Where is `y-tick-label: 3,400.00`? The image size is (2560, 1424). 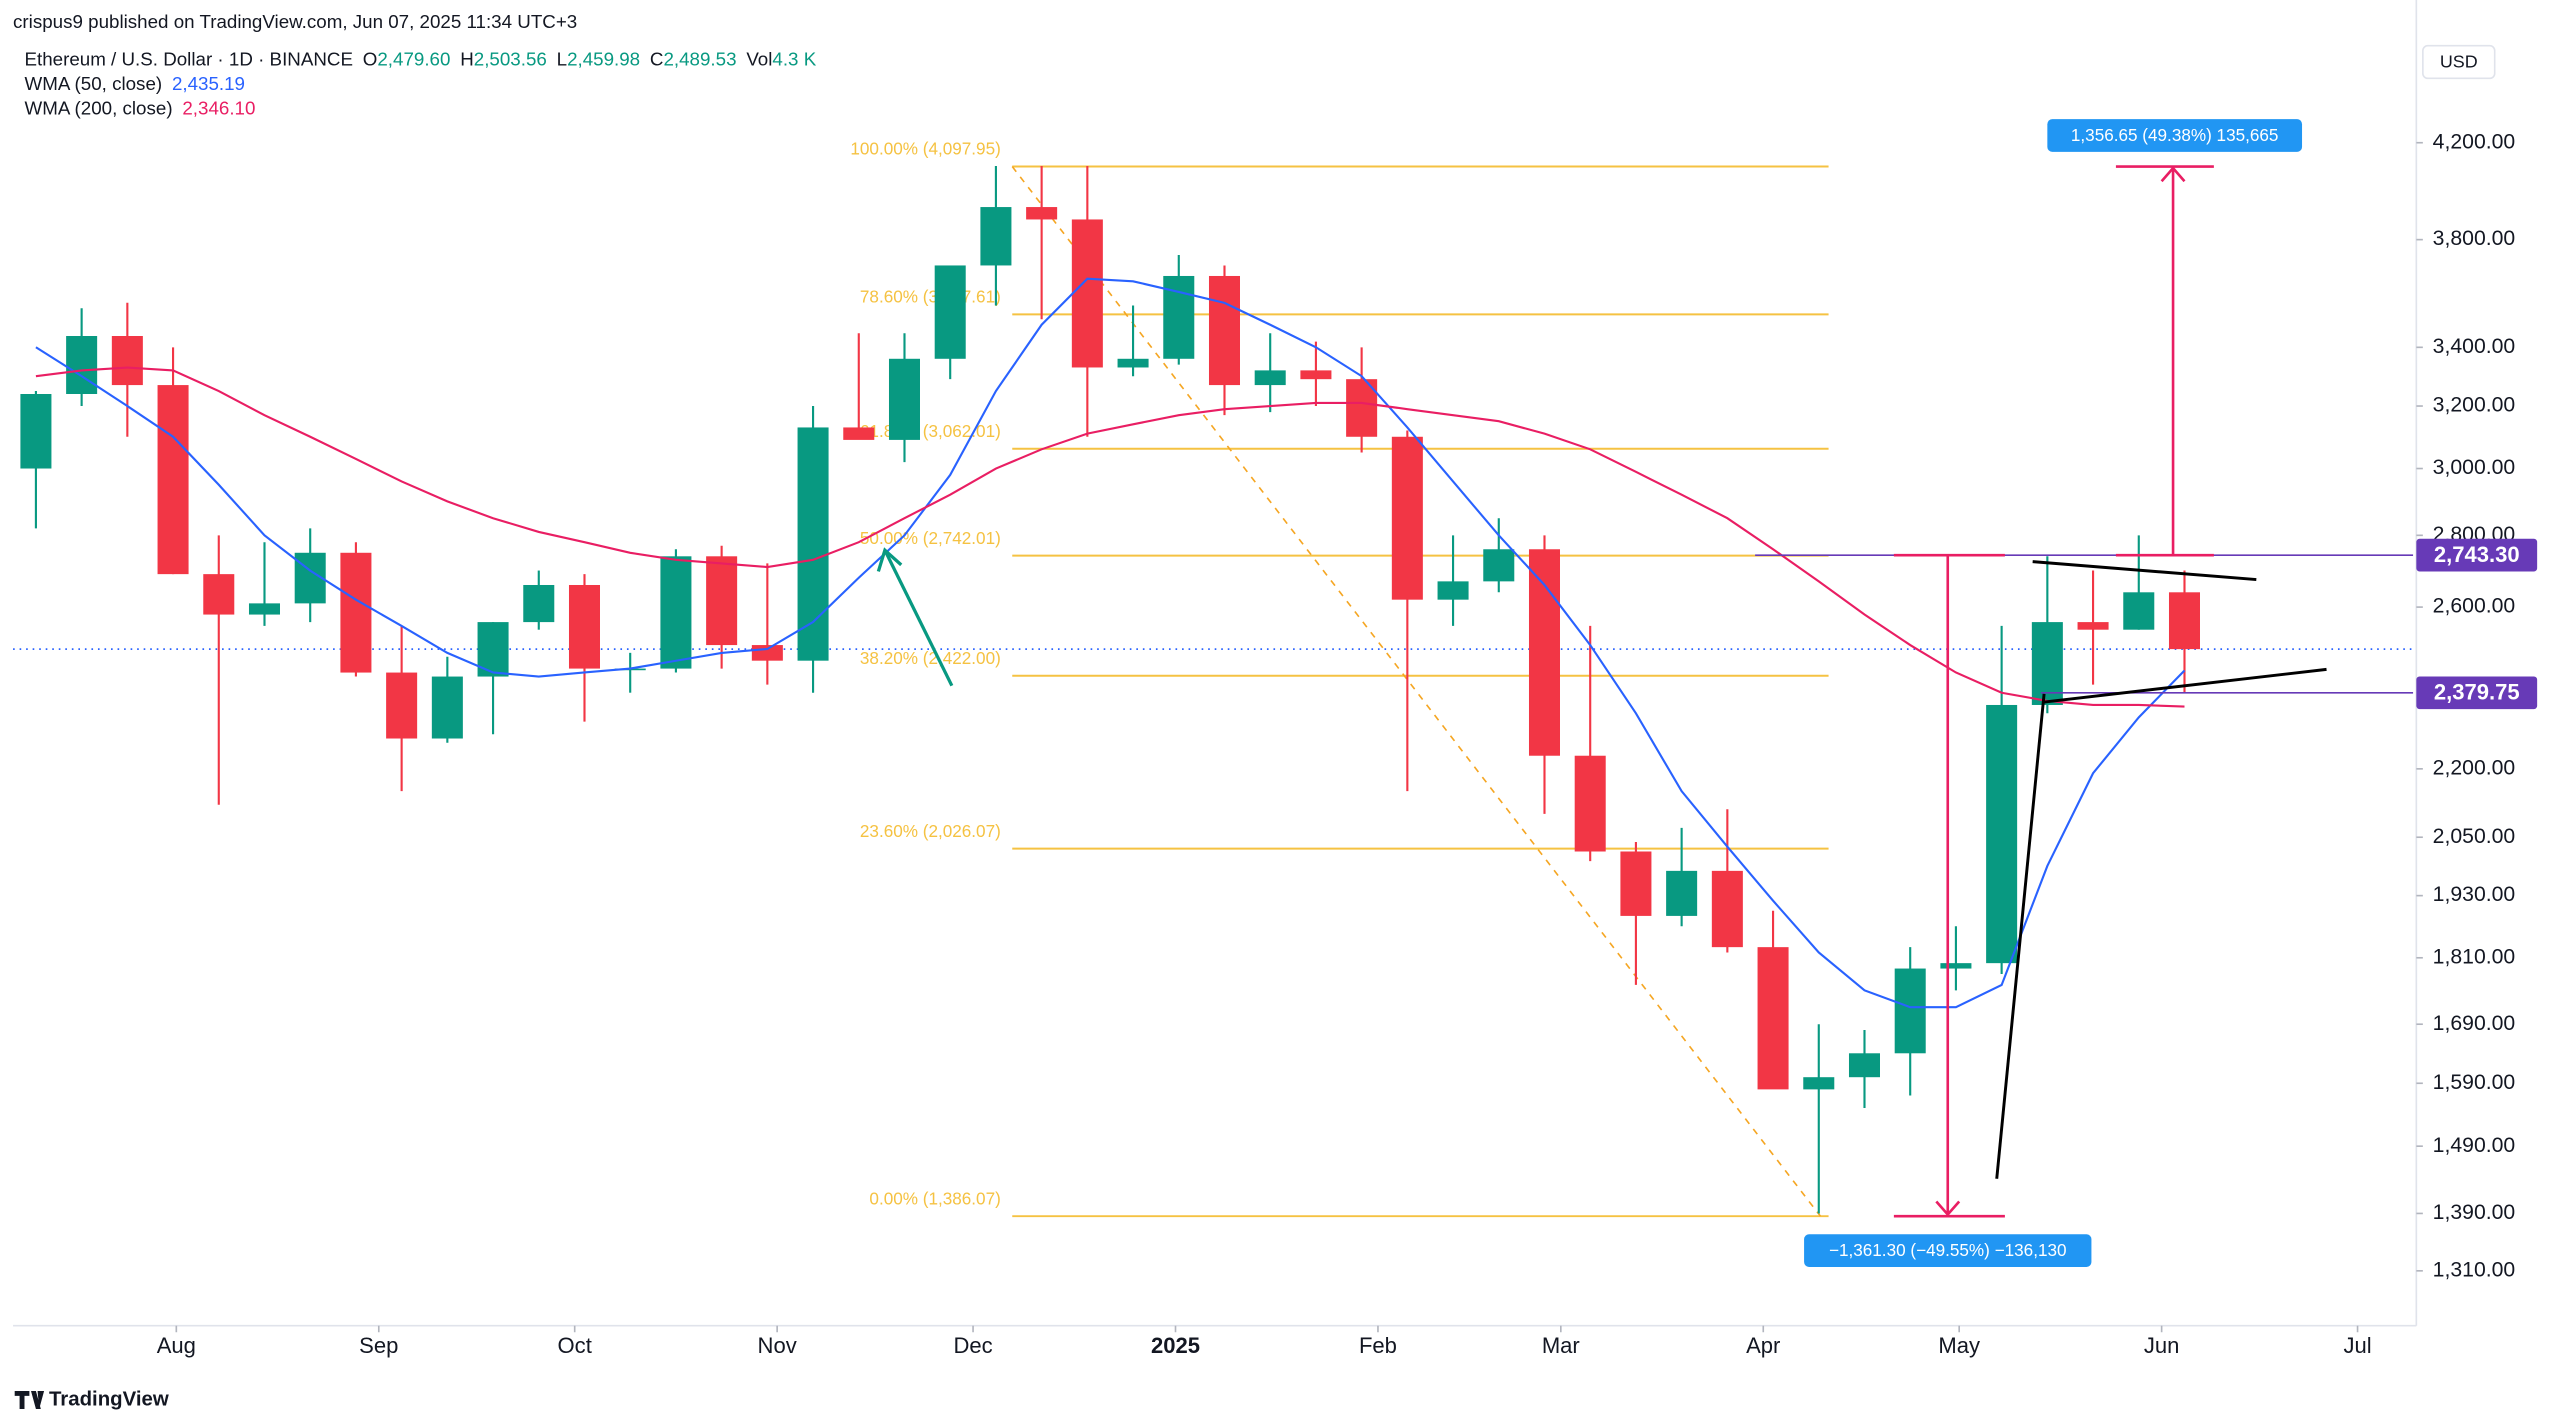 y-tick-label: 3,400.00 is located at coordinates (2474, 346).